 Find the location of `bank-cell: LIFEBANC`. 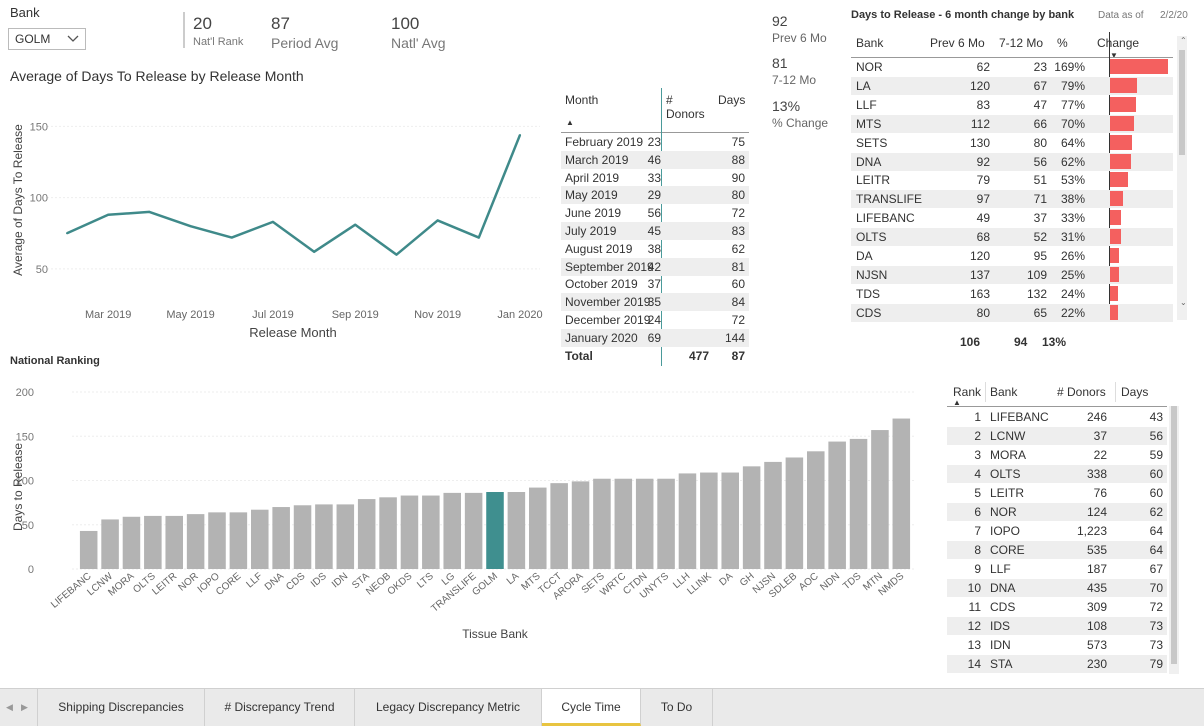

bank-cell: LIFEBANC is located at coordinates (885, 218).